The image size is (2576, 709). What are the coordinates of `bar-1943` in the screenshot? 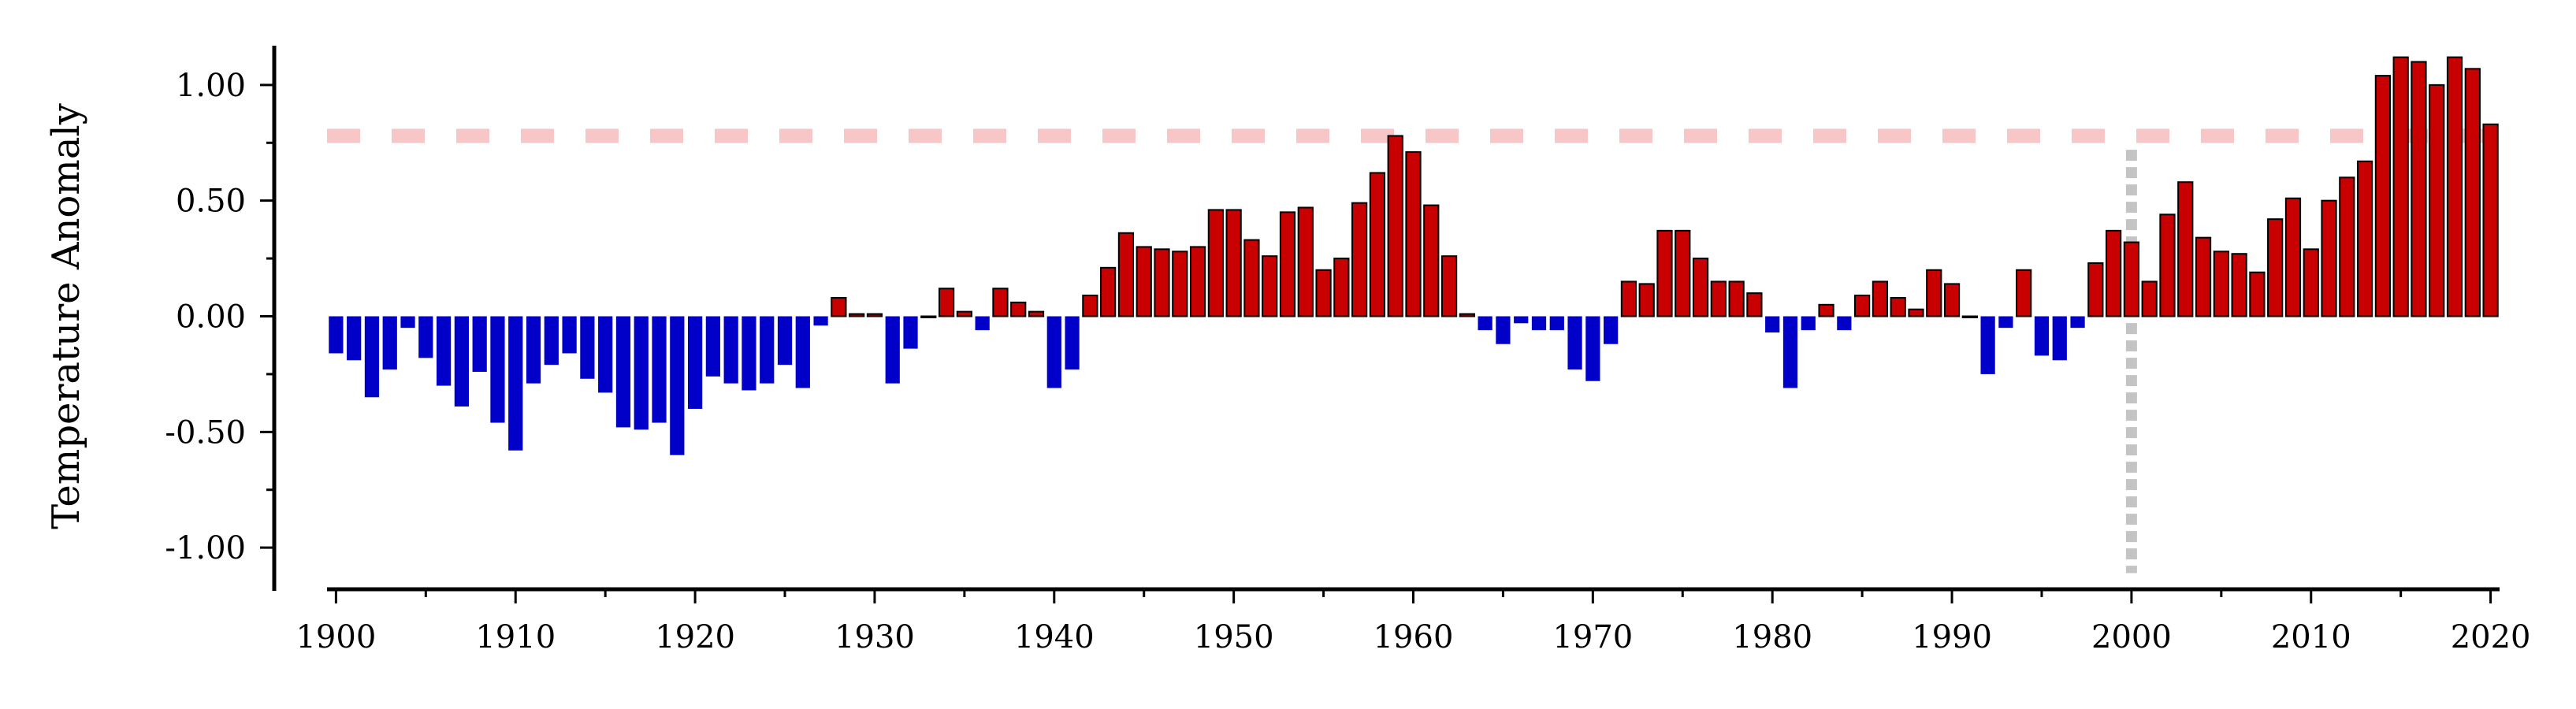 It's located at (1108, 291).